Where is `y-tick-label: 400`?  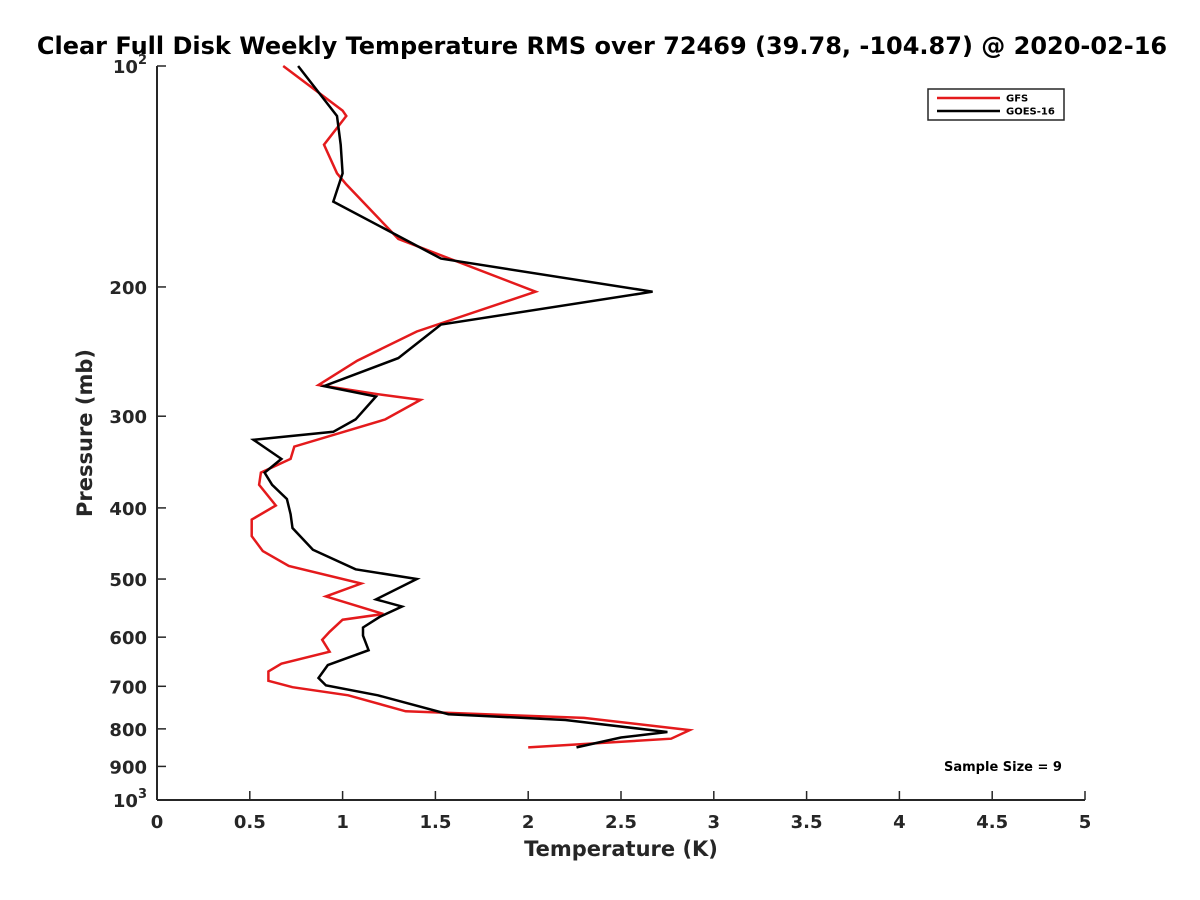
y-tick-label: 400 is located at coordinates (128, 509).